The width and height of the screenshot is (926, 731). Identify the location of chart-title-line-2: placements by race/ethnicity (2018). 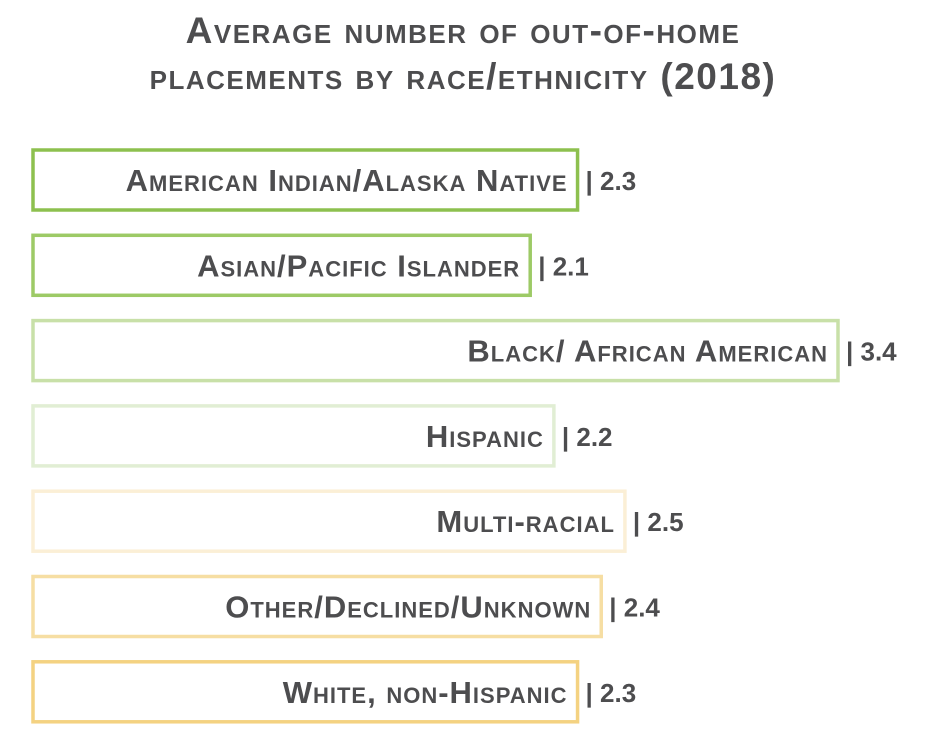
(463, 76).